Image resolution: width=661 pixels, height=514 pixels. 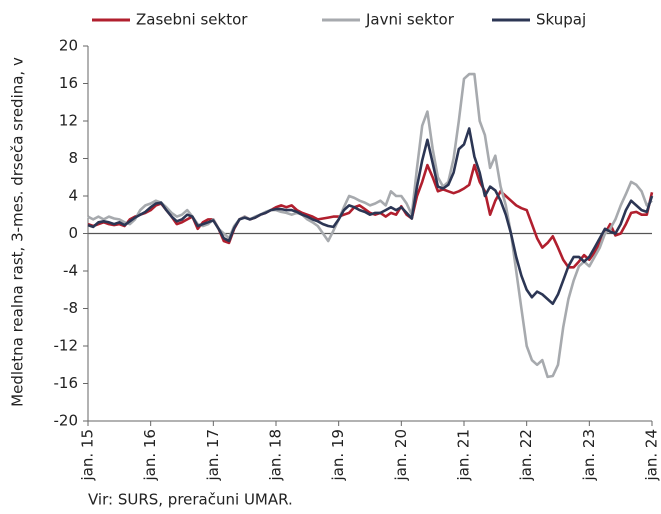 What do you see at coordinates (66, 421) in the screenshot?
I see `y-tick-label: -20` at bounding box center [66, 421].